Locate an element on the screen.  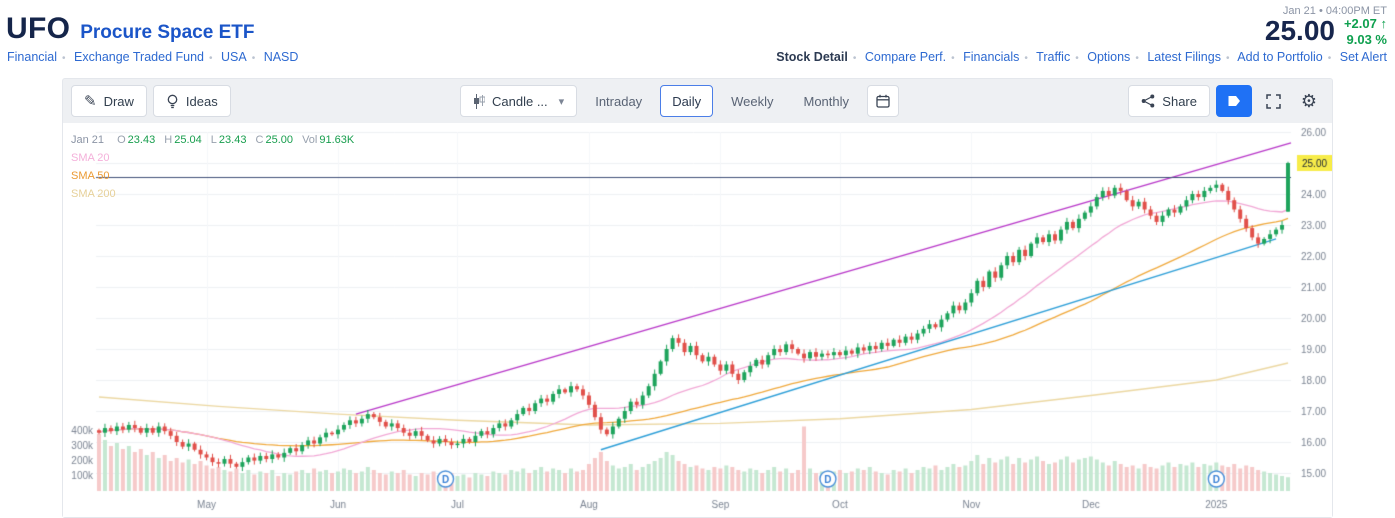
breadcrumb: Financial Exchange Traded Fund USA NASD is located at coordinates (152, 57).